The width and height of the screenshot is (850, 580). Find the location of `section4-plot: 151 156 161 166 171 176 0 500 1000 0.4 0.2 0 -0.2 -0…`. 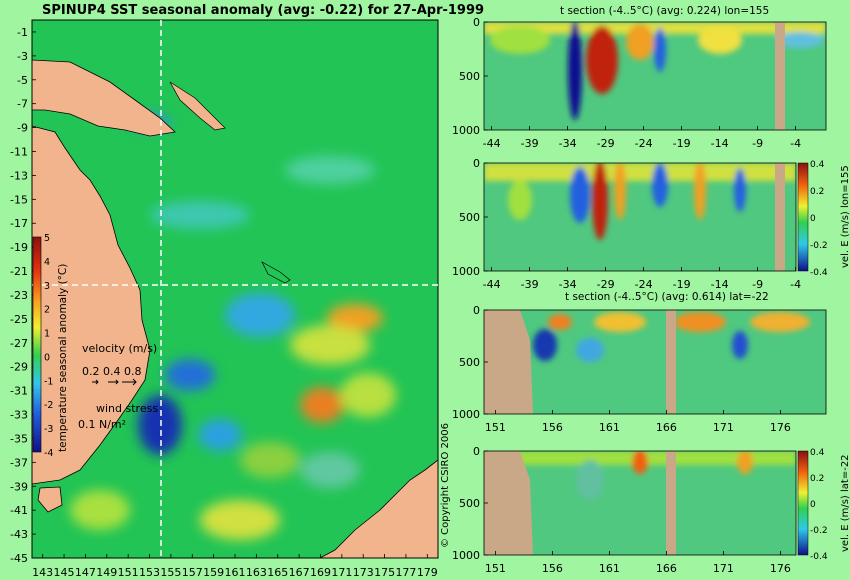

section4-plot: 151 156 161 166 171 176 0 500 1000 0.4 0.2 0 -0.2 -0… is located at coordinates (651, 510).